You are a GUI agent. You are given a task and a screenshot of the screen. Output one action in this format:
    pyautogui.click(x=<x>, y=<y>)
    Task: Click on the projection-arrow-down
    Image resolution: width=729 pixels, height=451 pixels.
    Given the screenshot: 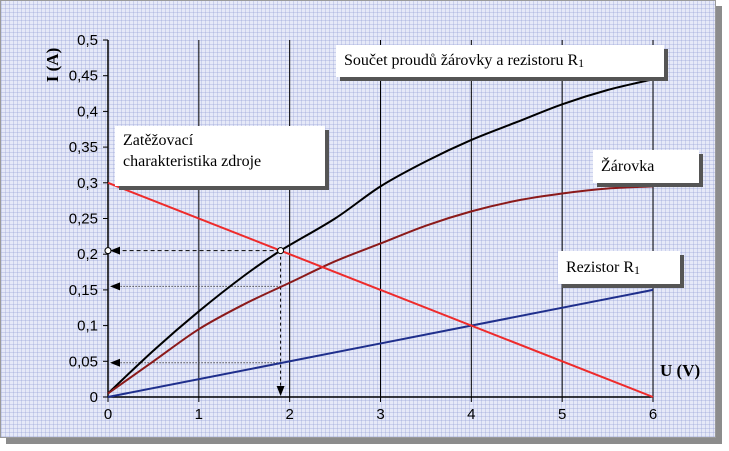 What is the action you would take?
    pyautogui.click(x=280, y=391)
    